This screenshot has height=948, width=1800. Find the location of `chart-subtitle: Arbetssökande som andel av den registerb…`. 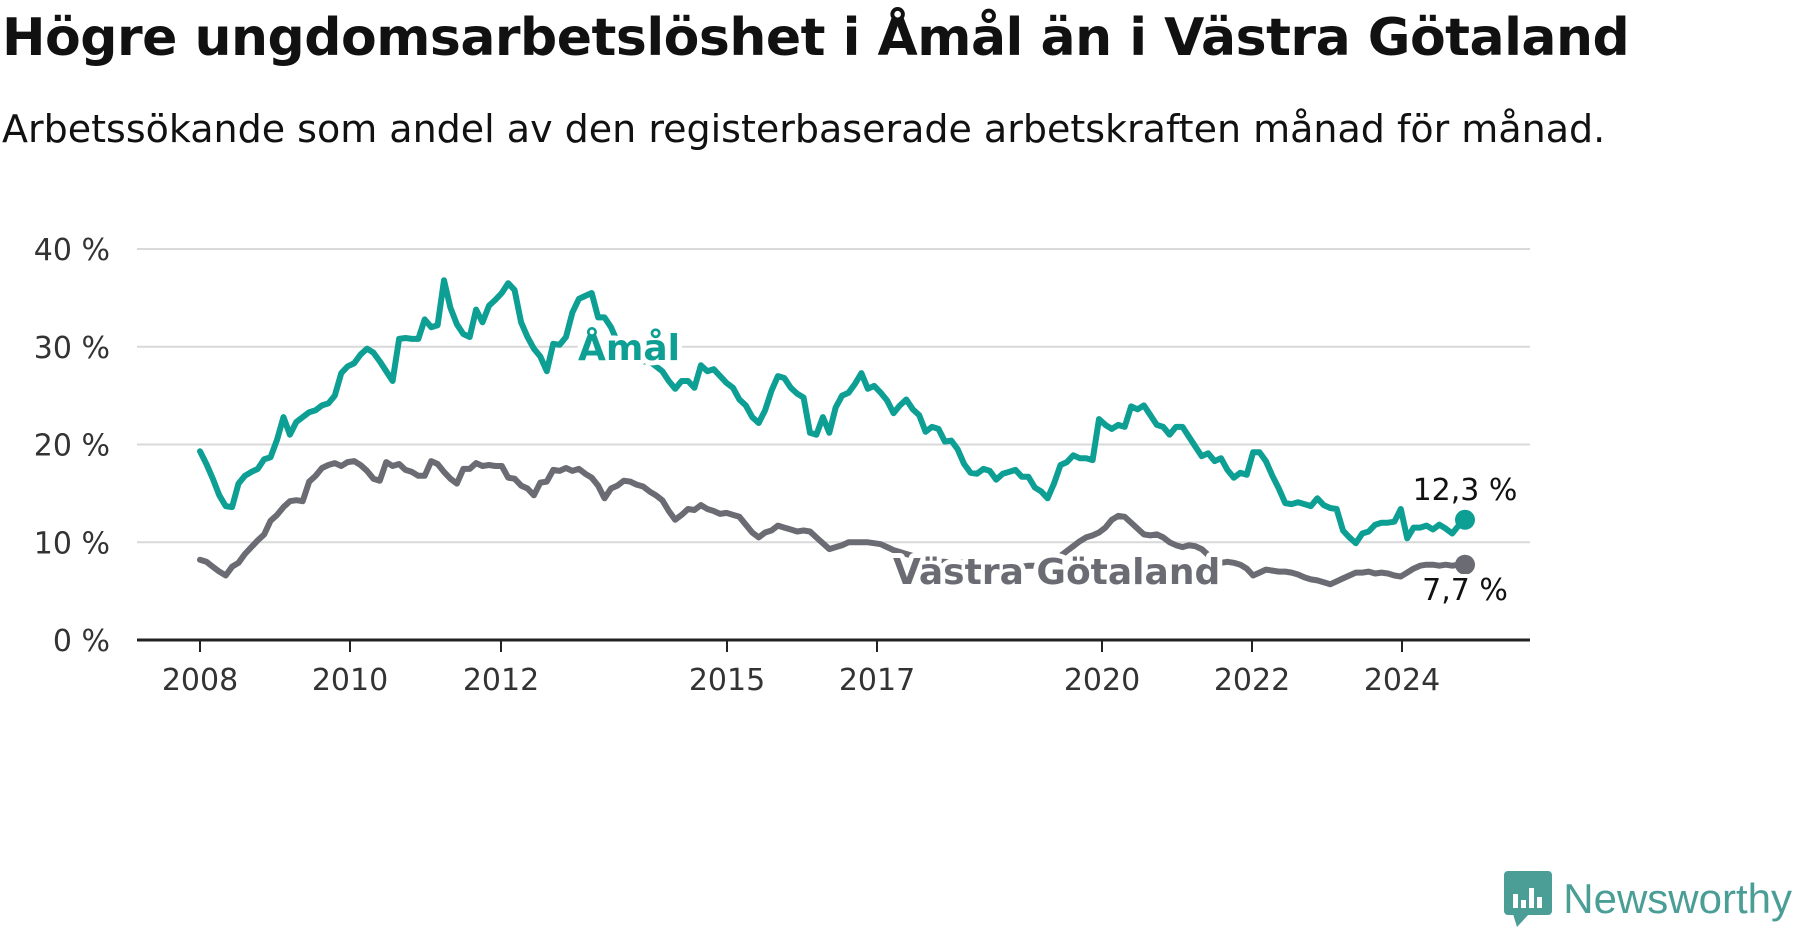

chart-subtitle: Arbetssökande som andel av den registerb… is located at coordinates (804, 129).